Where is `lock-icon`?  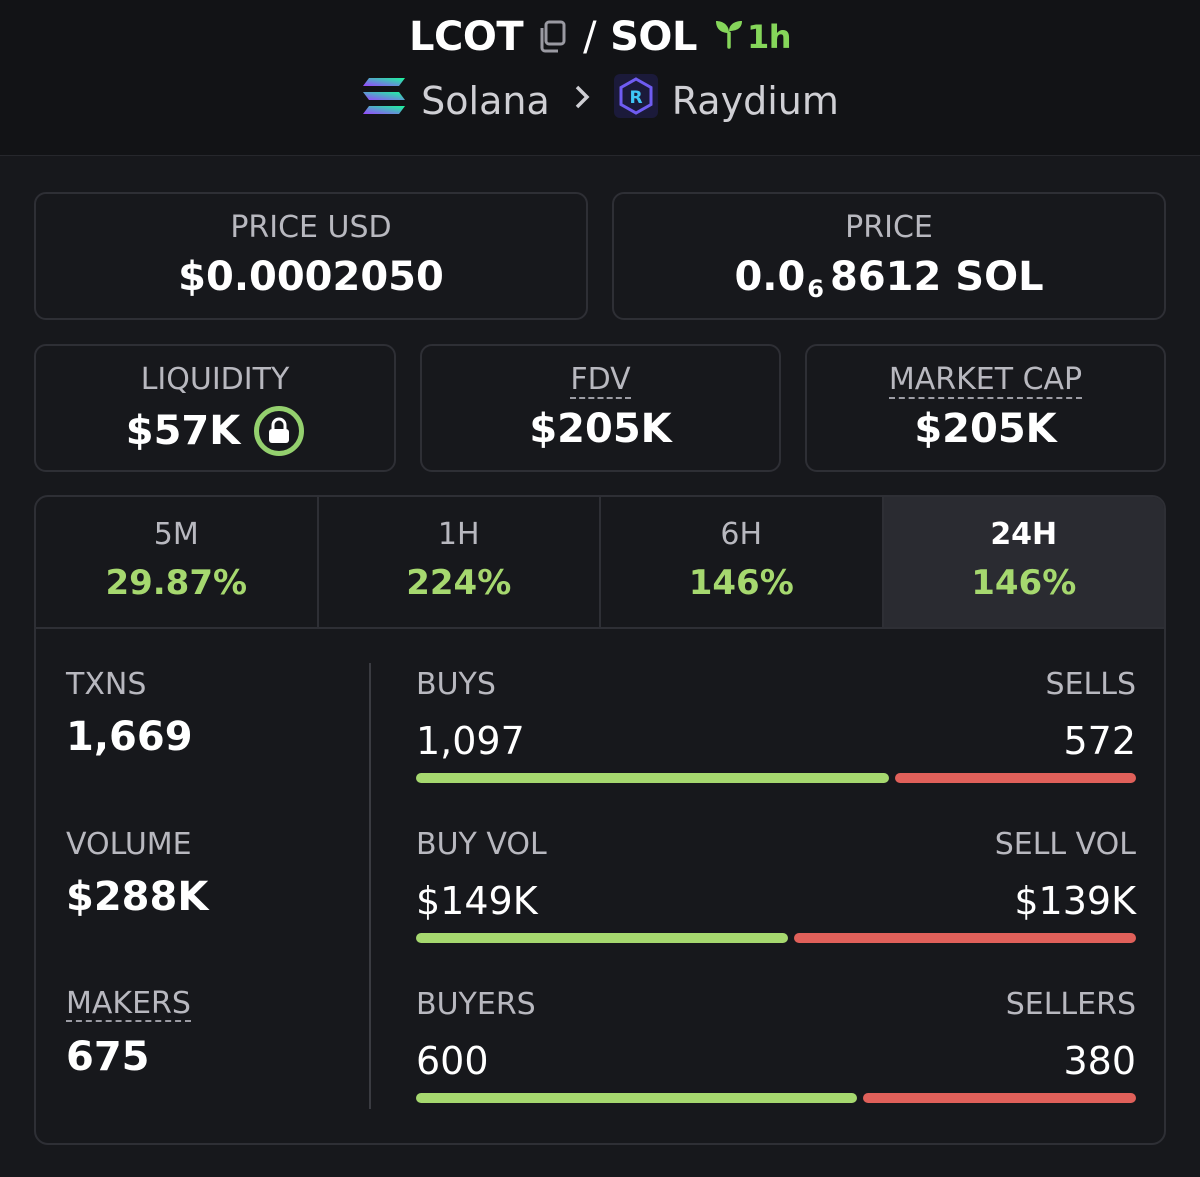 lock-icon is located at coordinates (279, 431).